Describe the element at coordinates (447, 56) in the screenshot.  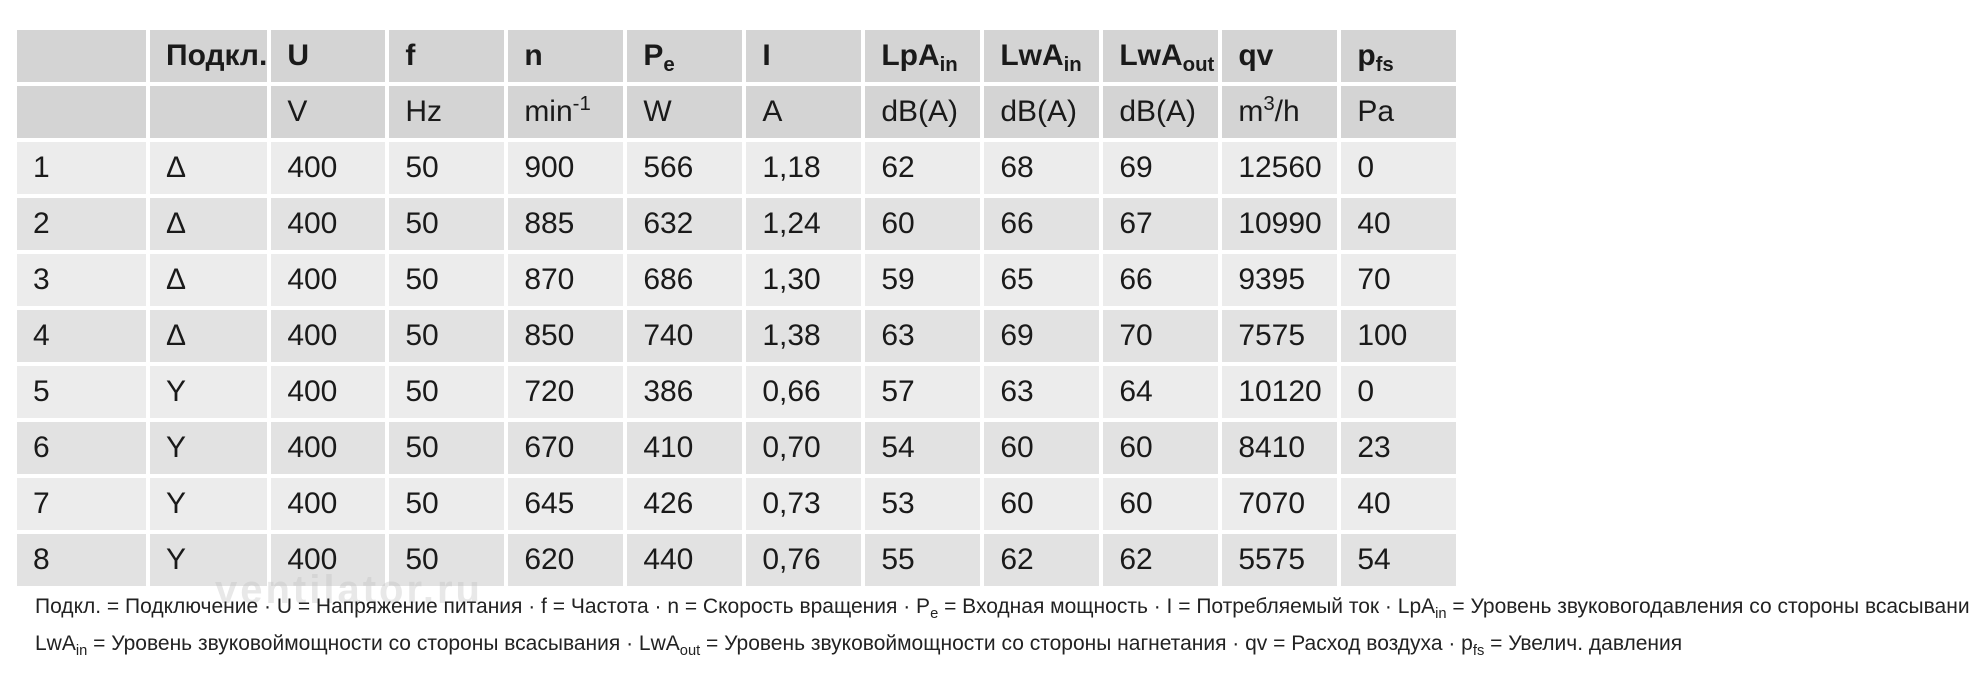
I see `header-cell-frequency: f` at that location.